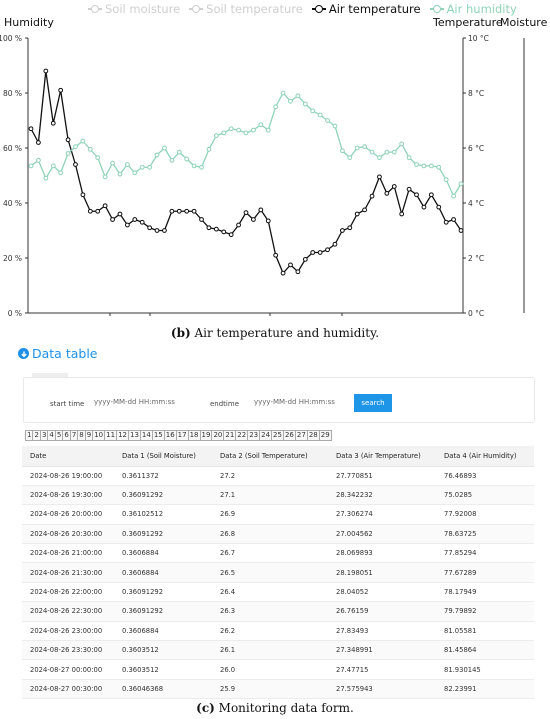  I want to click on legend-label: Soil moisture, so click(143, 9).